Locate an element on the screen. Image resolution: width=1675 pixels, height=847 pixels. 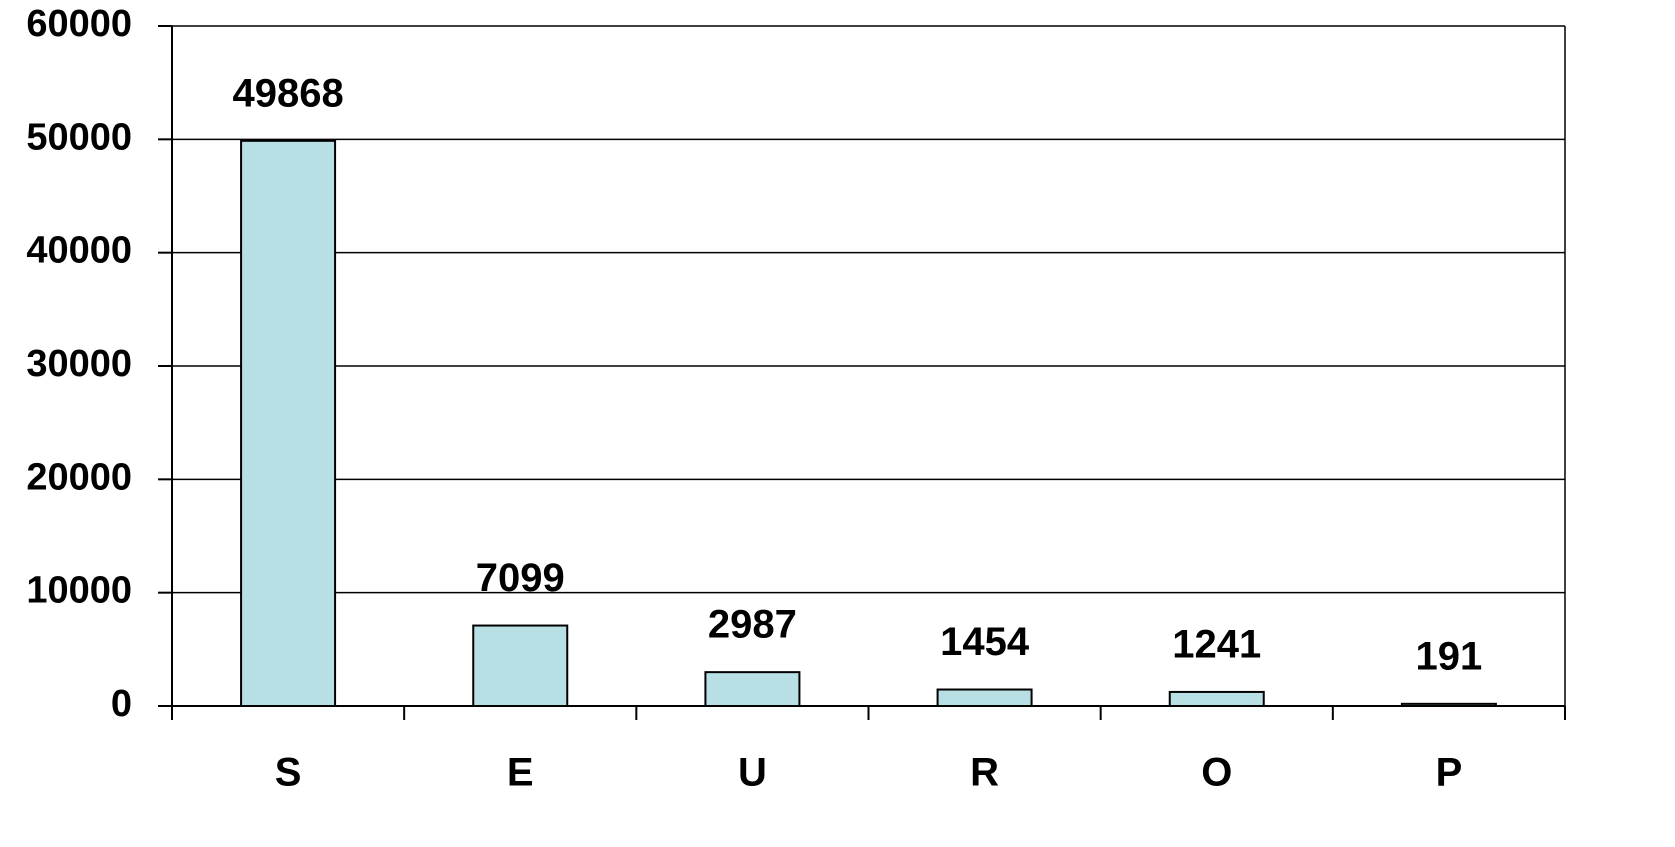
data-label: 2987 is located at coordinates (752, 625).